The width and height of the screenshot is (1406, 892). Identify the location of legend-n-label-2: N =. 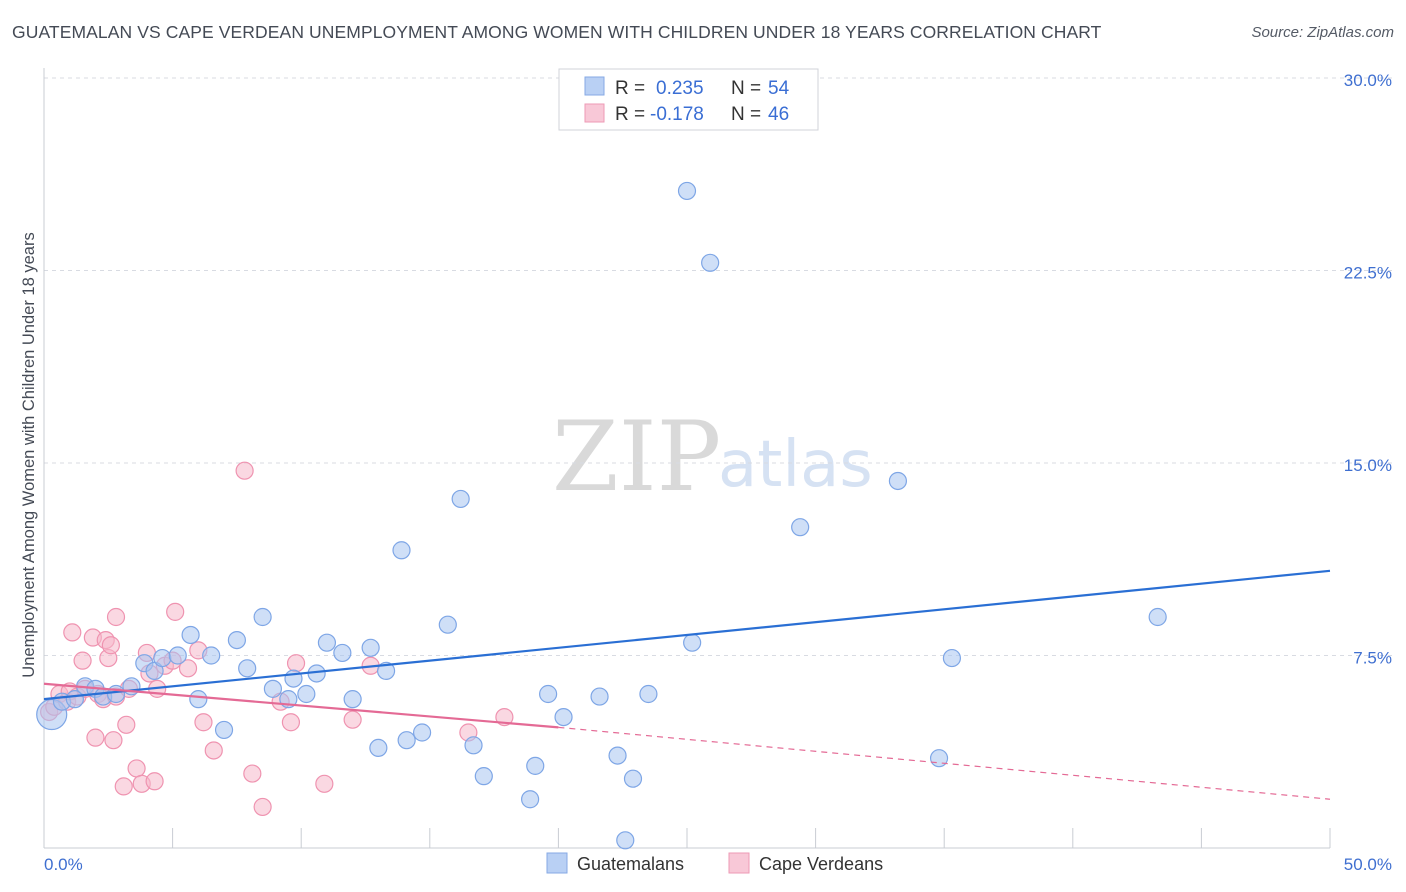
(746, 114).